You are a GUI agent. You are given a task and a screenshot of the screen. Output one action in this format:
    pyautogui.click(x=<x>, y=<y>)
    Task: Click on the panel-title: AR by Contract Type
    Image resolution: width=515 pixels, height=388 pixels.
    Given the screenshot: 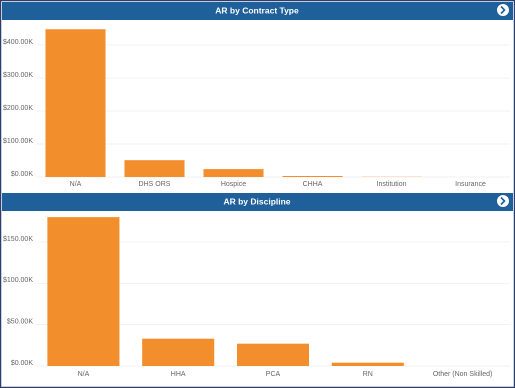 What is the action you would take?
    pyautogui.click(x=257, y=10)
    